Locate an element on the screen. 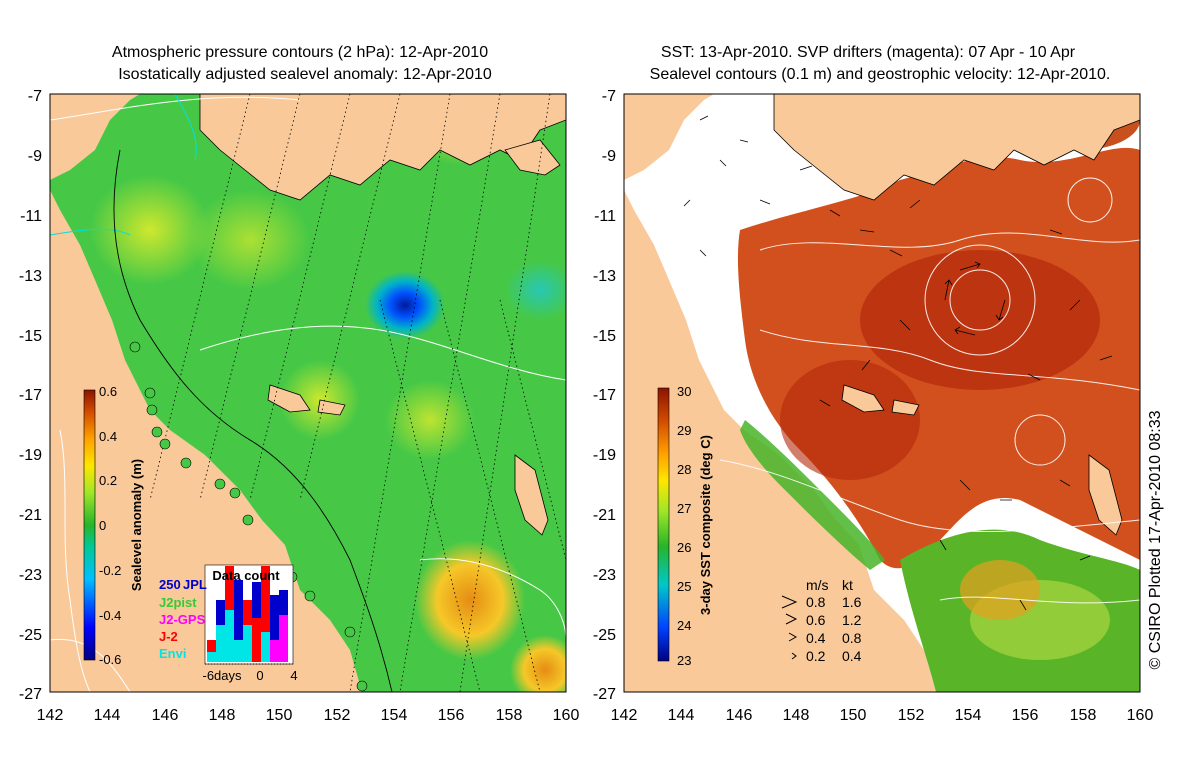 The height and width of the screenshot is (780, 1200). legend-label-j2pist: J2pist is located at coordinates (178, 602).